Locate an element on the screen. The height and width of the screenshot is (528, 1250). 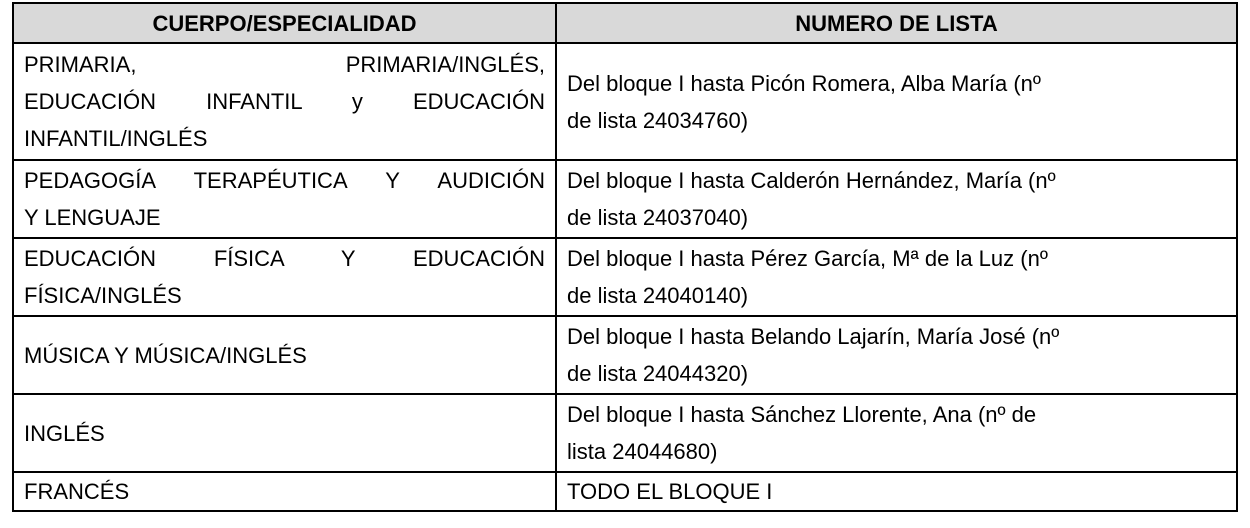
header-numero-lista: NUMERO DE LISTA is located at coordinates (896, 23).